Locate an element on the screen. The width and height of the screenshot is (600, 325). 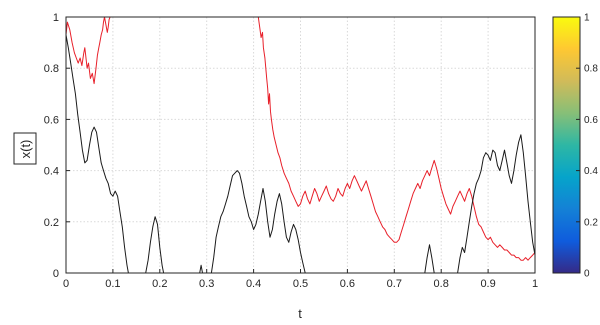
y-tick-label: 0.4 is located at coordinates (51, 172).